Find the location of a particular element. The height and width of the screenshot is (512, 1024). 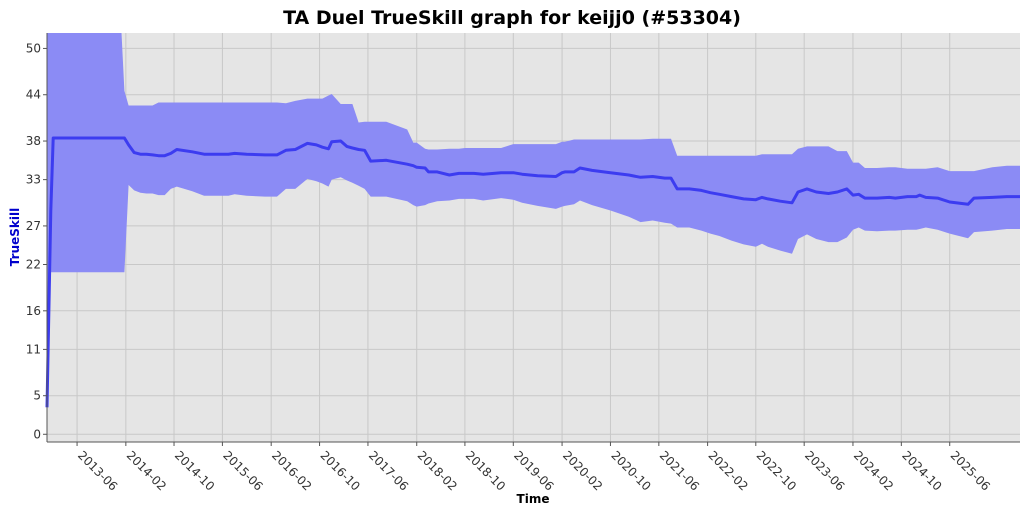

y-tick-label: 33 is located at coordinates (33, 180).